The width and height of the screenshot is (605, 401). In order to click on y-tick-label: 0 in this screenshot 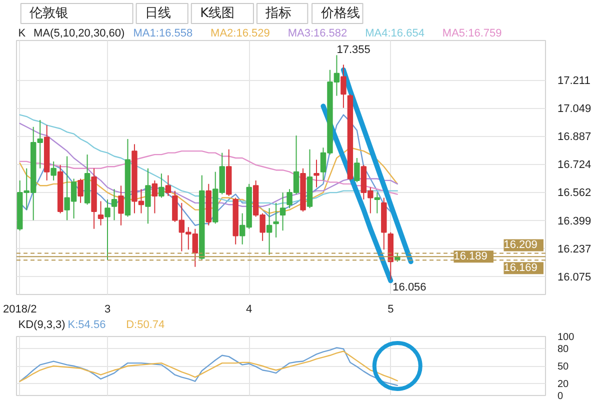, I will do `click(561, 396)`.